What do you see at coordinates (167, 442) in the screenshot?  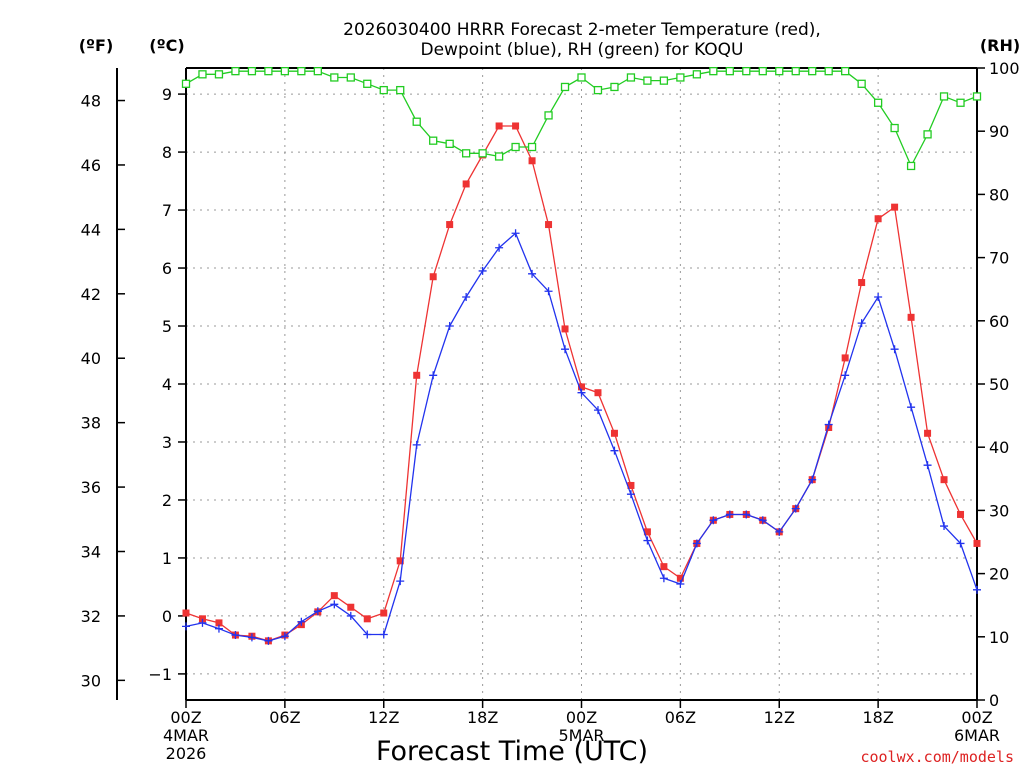 I see `celsius-tick-label: 3` at bounding box center [167, 442].